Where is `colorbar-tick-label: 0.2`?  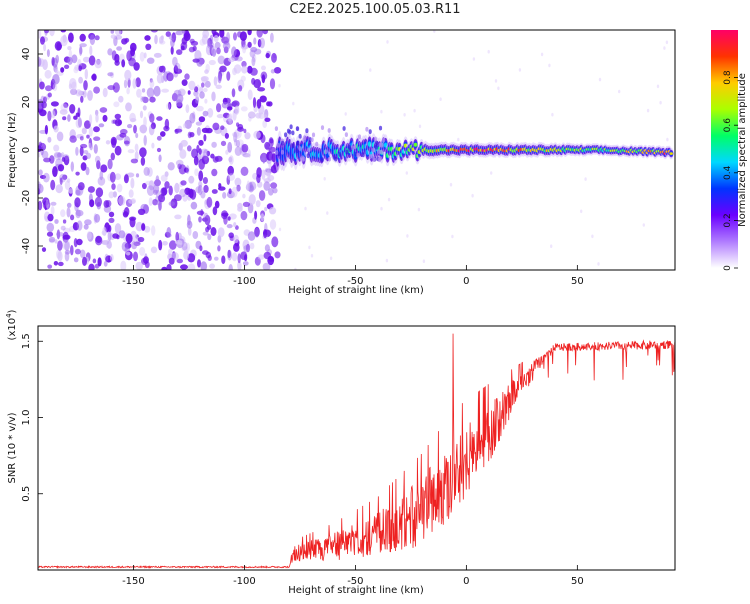
colorbar-tick-label: 0.2 is located at coordinates (728, 220).